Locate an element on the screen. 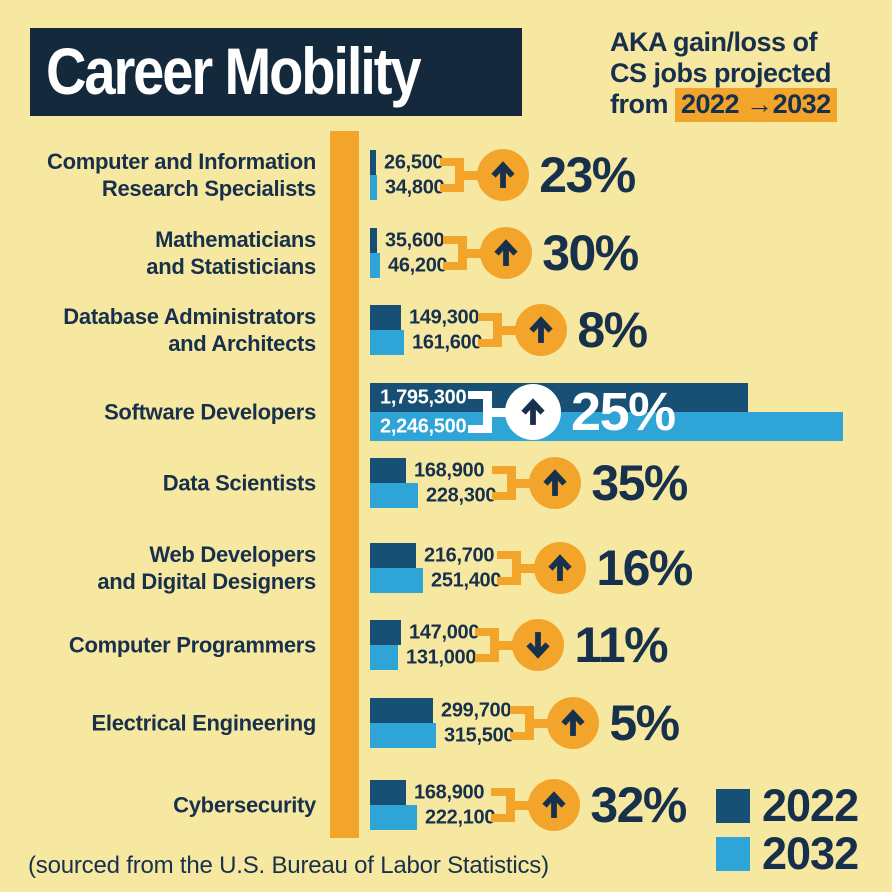 The width and height of the screenshot is (892, 892). value-2022-label: 35,600 is located at coordinates (415, 240).